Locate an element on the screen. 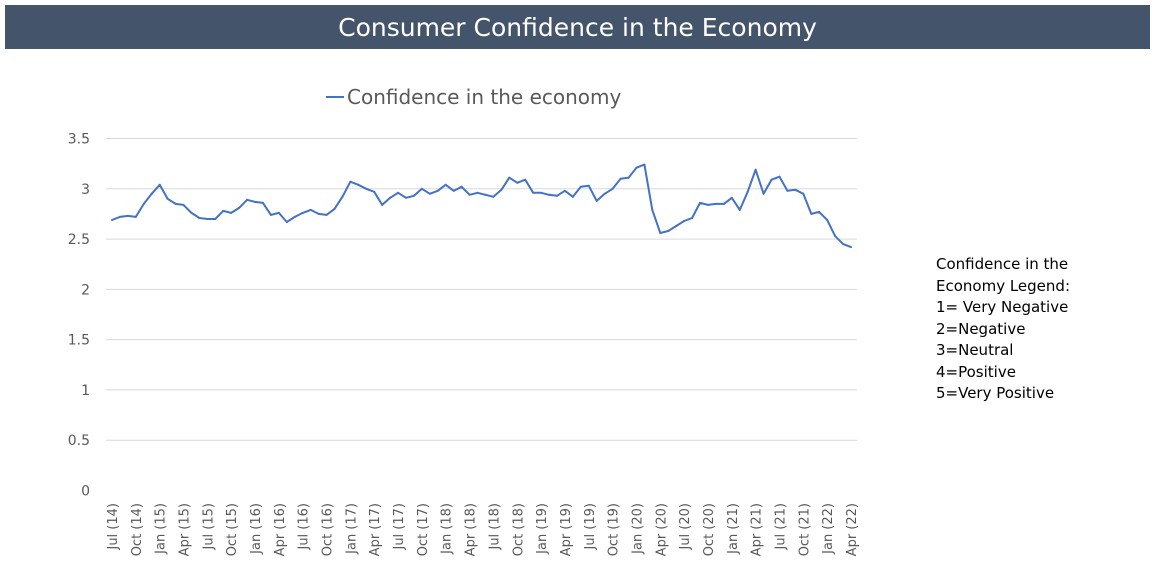  y-tick-label: 3.5 is located at coordinates (79, 140).